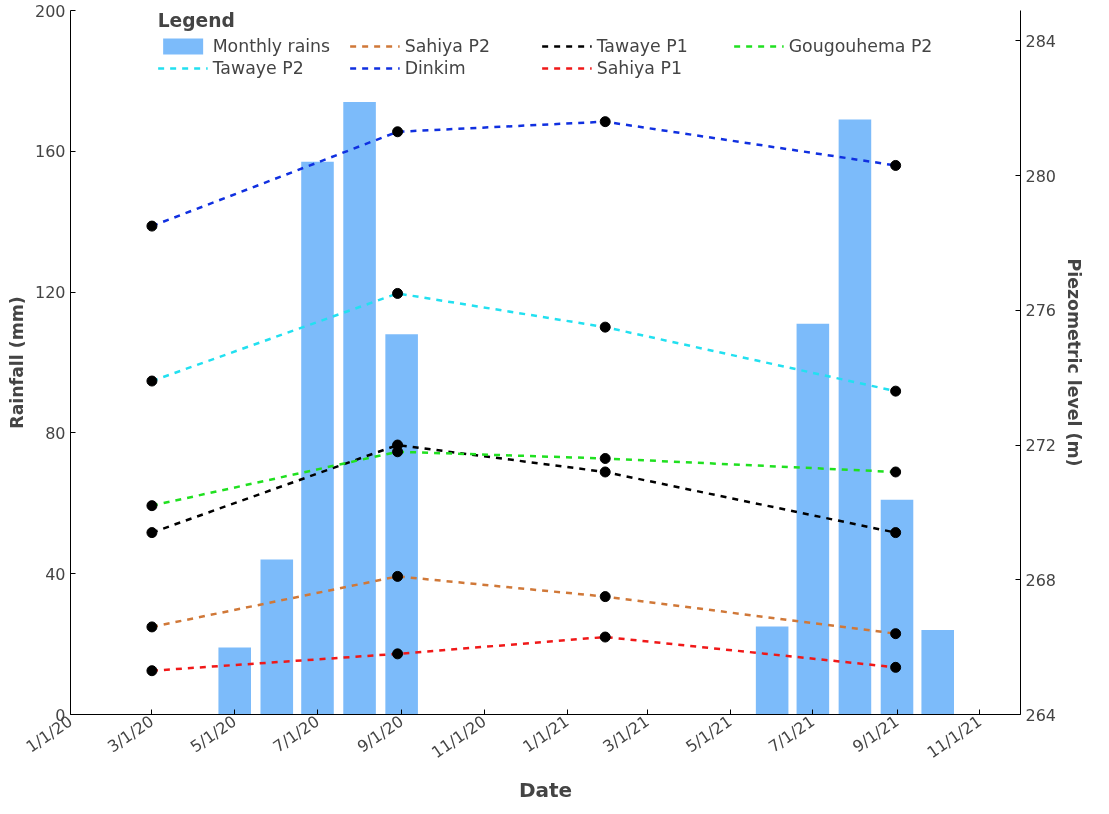 The image size is (1109, 814). What do you see at coordinates (639, 68) in the screenshot?
I see `legend-label: Sahiya P1` at bounding box center [639, 68].